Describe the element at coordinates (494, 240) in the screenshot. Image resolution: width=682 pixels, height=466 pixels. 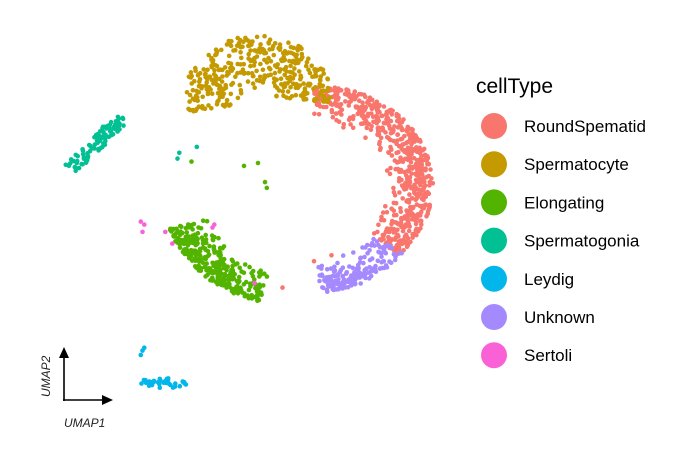
I see `legend-key-spermatogonia` at that location.